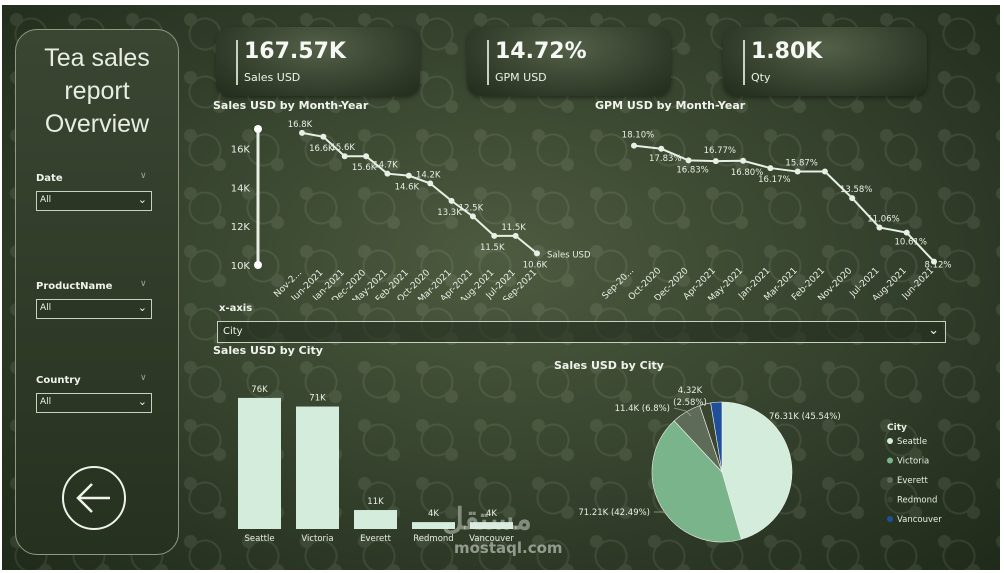 This screenshot has height=573, width=1004. What do you see at coordinates (801, 164) in the screenshot?
I see `data-label: 15.87%` at bounding box center [801, 164].